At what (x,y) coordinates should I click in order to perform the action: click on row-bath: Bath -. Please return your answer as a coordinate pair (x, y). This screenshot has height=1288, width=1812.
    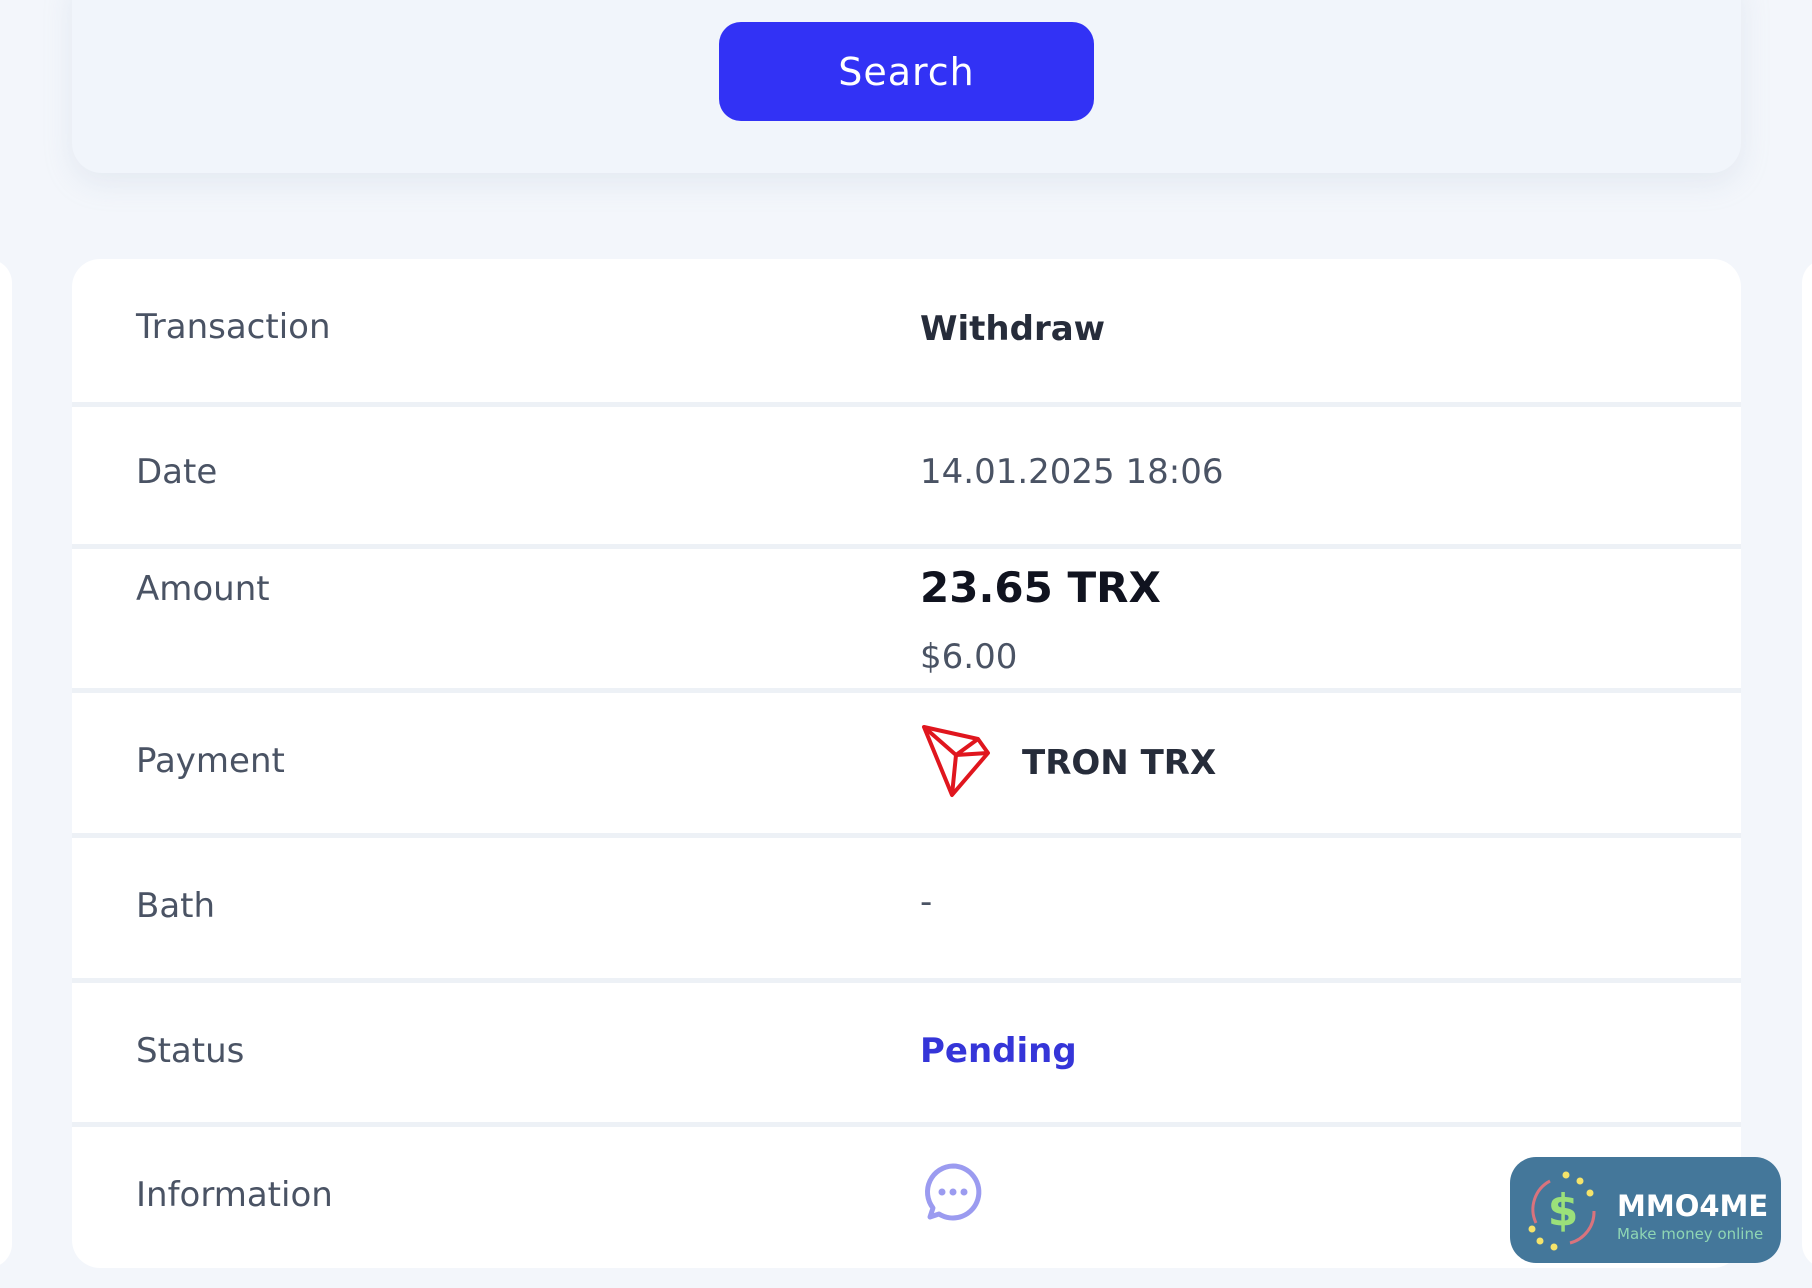
    Looking at the image, I should click on (906, 910).